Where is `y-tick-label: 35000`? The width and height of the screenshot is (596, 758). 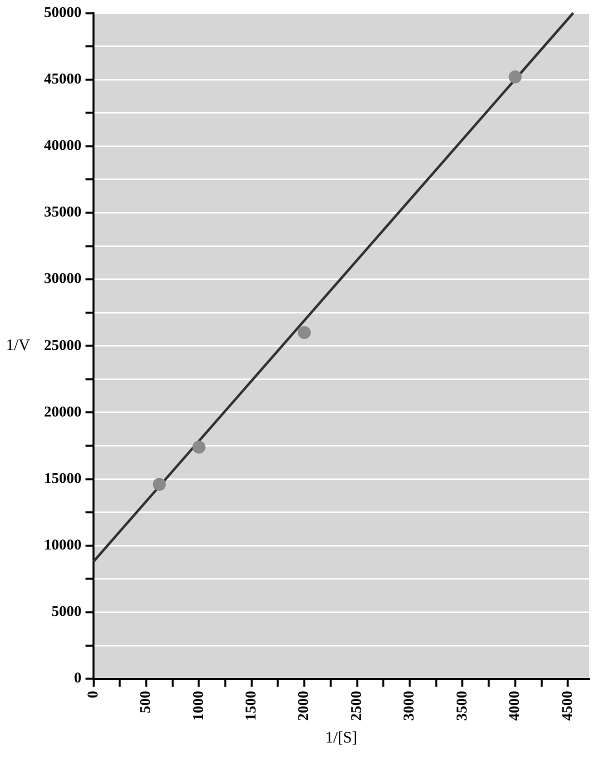
y-tick-label: 35000 is located at coordinates (63, 212).